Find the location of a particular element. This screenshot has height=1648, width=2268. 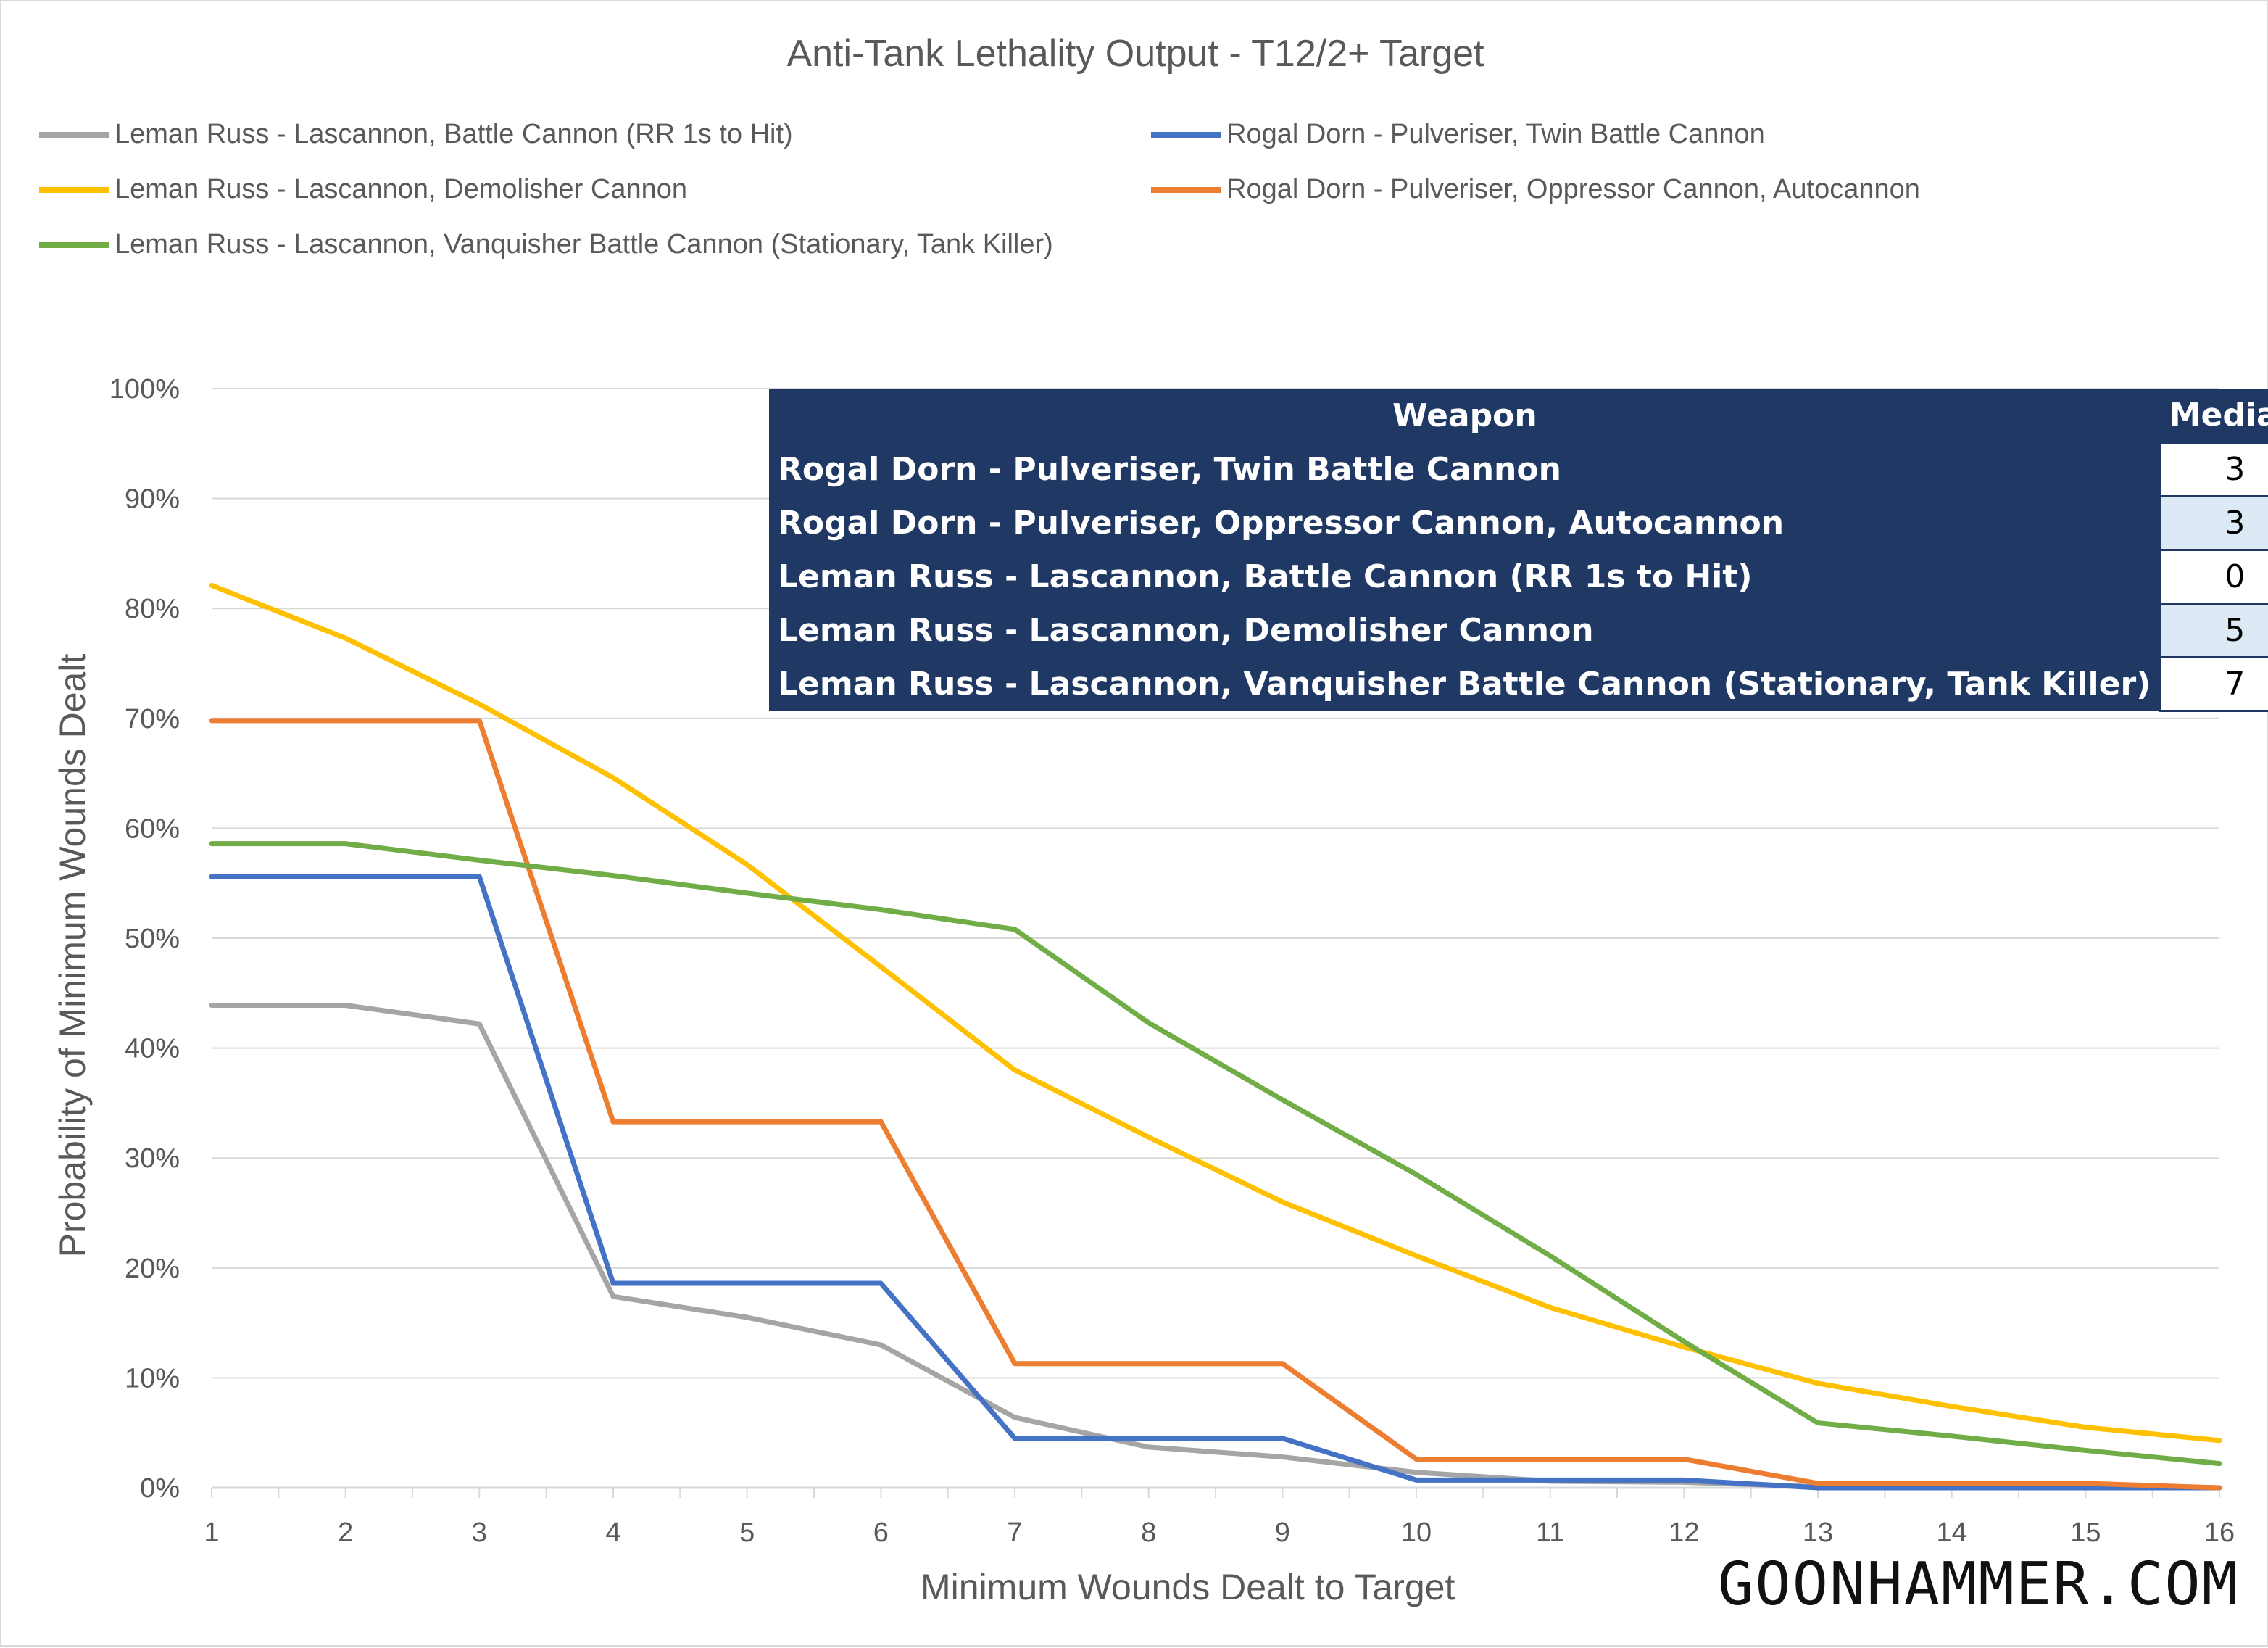

x-tick-label: 5 is located at coordinates (747, 1532).